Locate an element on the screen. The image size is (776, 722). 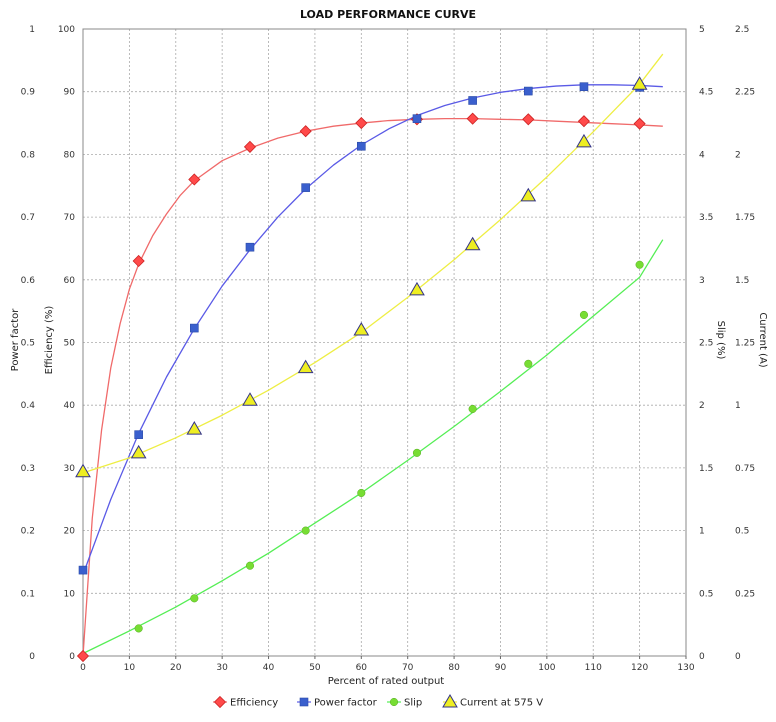
efficiency-tick-label: 50 is located at coordinates (70, 344).